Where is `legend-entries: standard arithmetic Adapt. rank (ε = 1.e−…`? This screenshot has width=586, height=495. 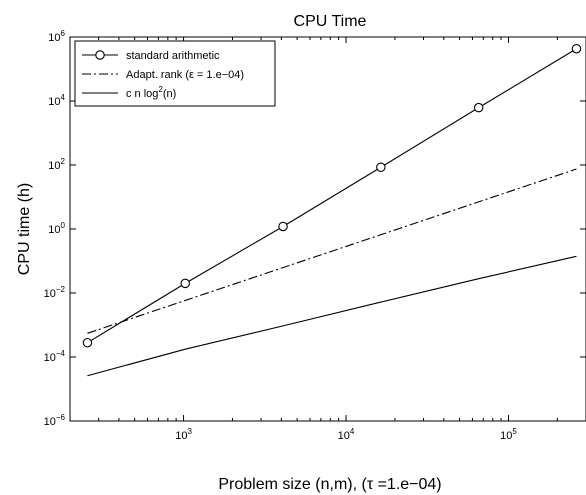
legend-entries: standard arithmetic Adapt. rank (ε = 1.e−… is located at coordinates (163, 75).